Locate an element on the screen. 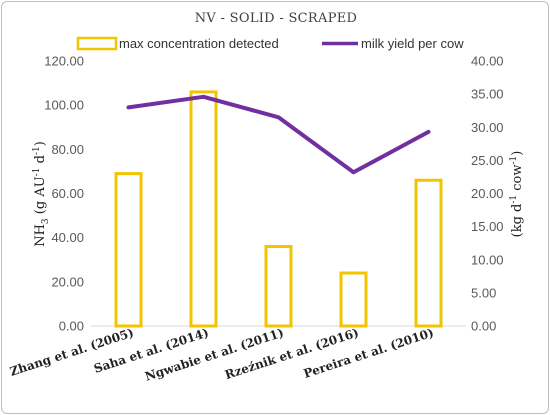 Image resolution: width=550 pixels, height=415 pixels. right-tick-label: 20.00 is located at coordinates (487, 193).